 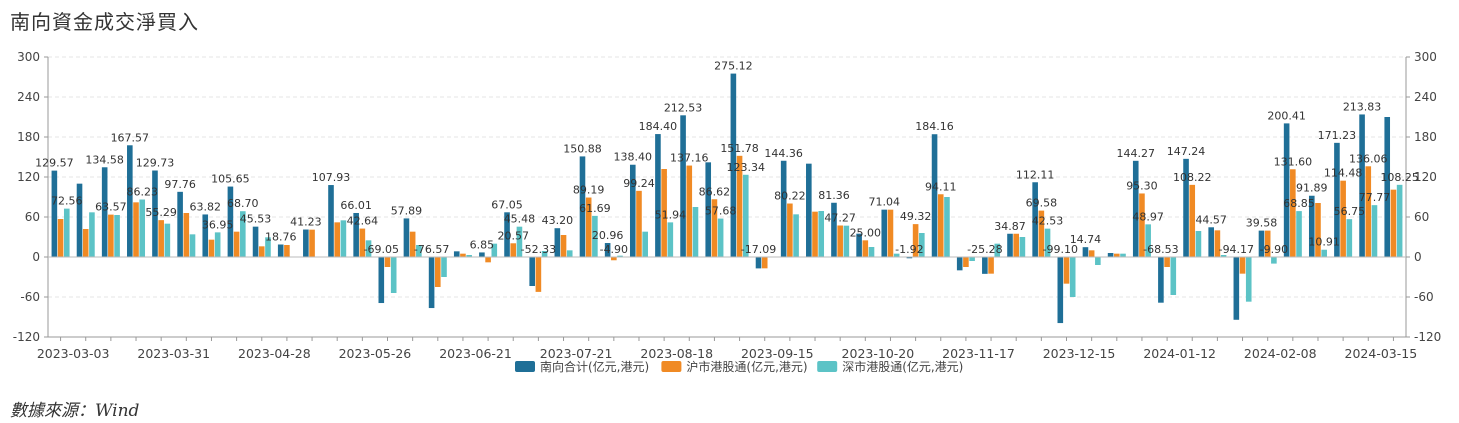 I want to click on legend-item-south-total: 南向合计(亿元,港元), so click(x=582, y=366).